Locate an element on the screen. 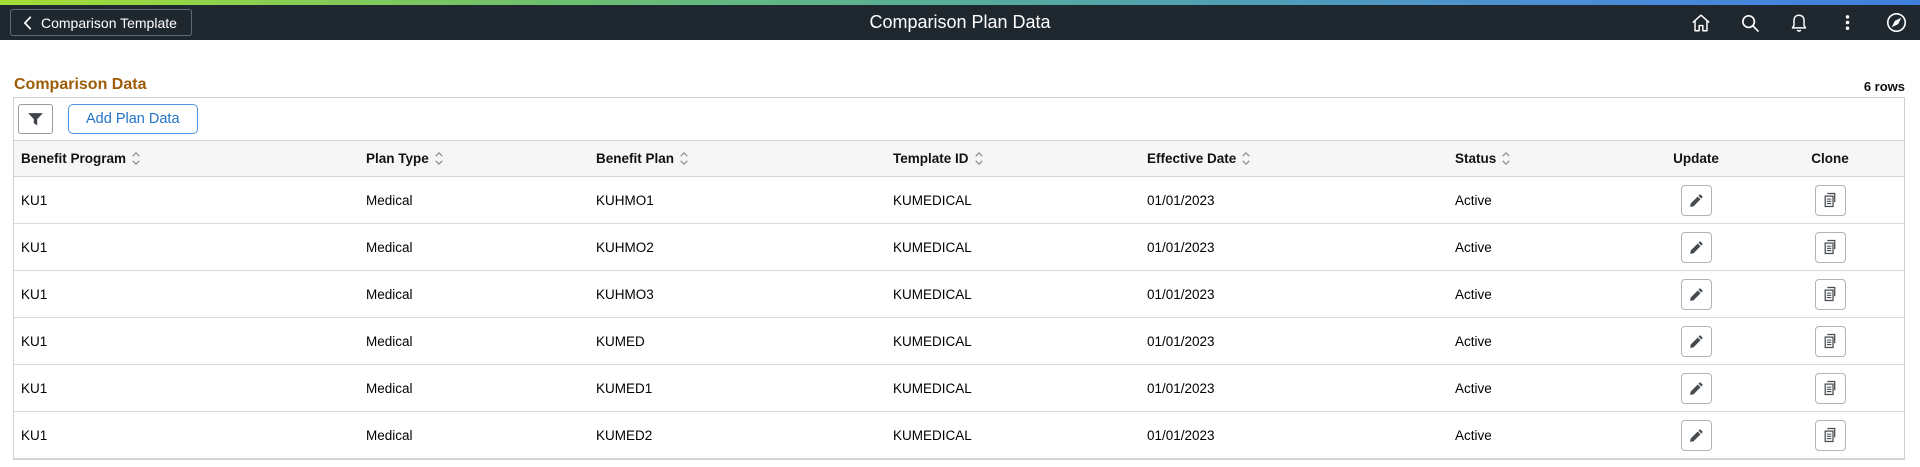  notifications-icon is located at coordinates (1798, 22).